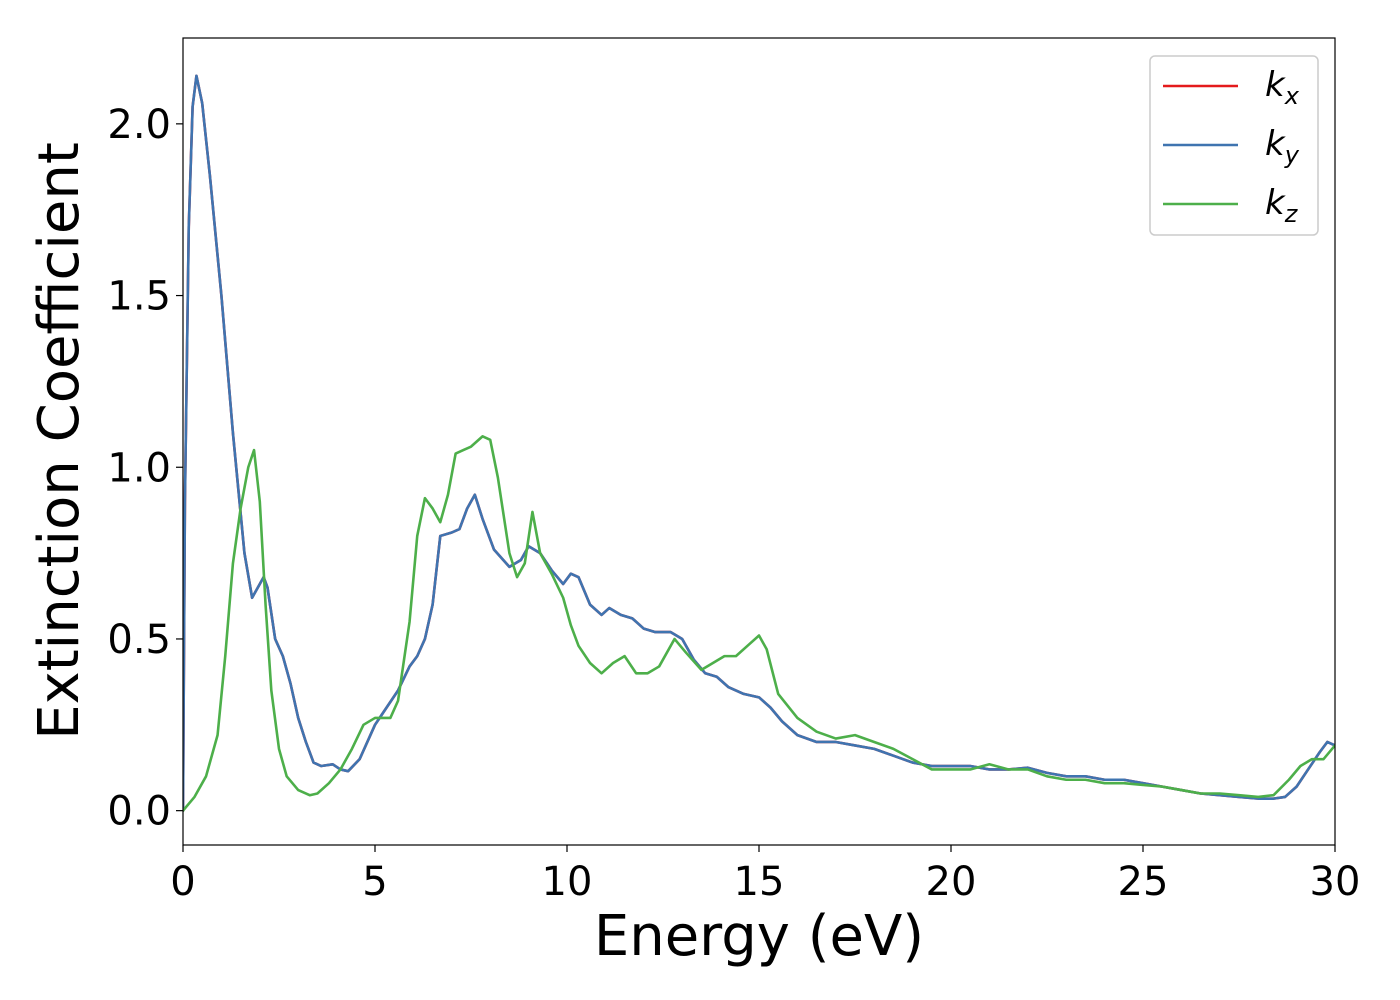 The width and height of the screenshot is (1400, 1000). I want to click on legend-label-kz: kz, so click(1282, 205).